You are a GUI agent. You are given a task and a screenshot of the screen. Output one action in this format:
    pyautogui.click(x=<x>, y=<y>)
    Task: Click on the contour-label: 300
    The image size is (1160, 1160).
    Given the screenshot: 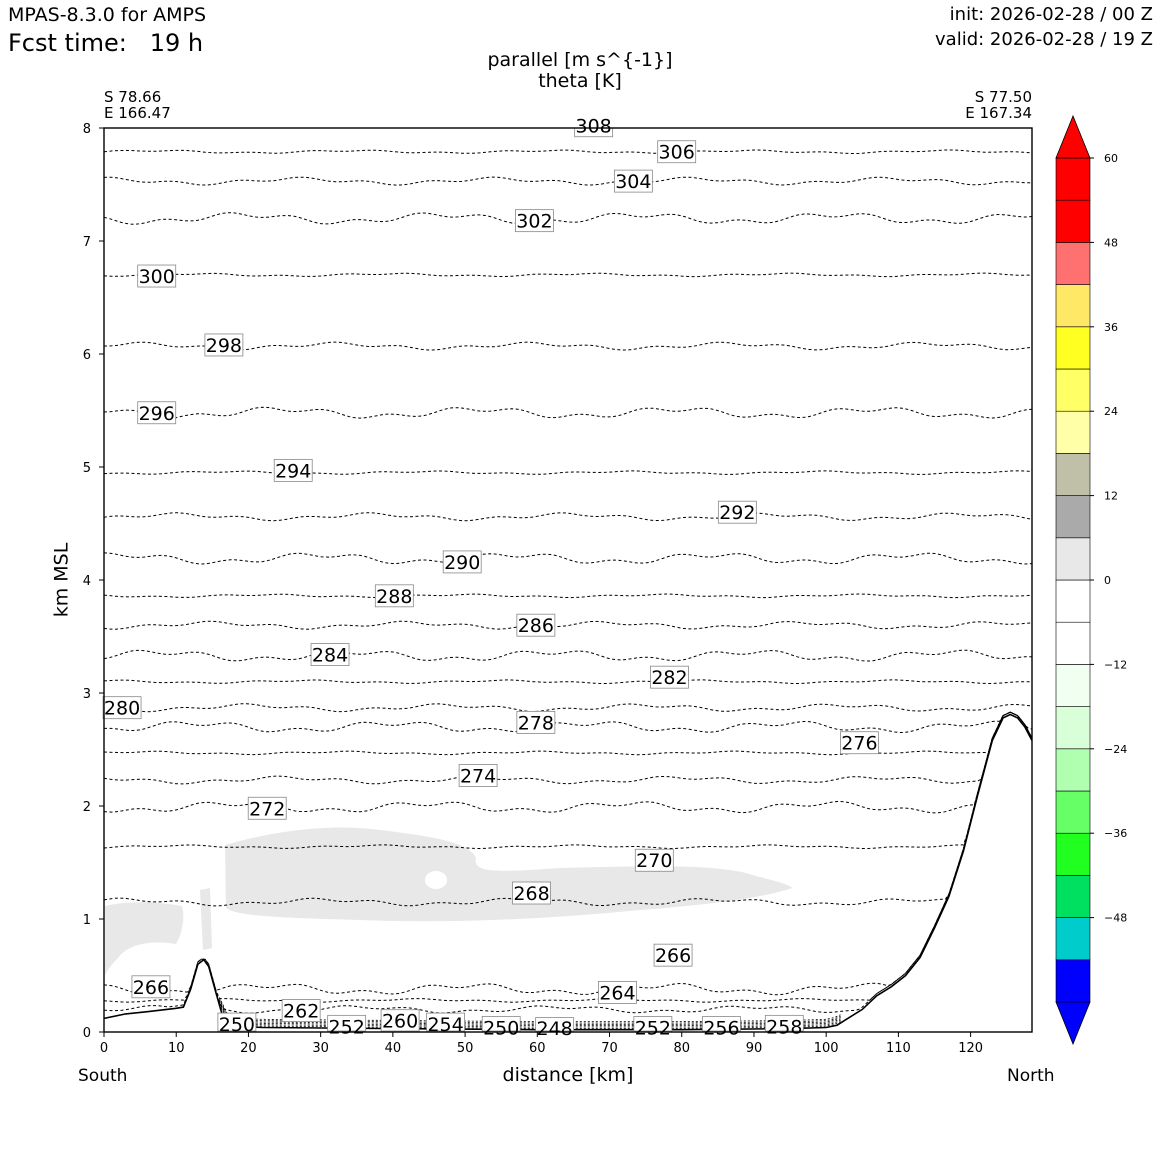 What is the action you would take?
    pyautogui.click(x=157, y=276)
    